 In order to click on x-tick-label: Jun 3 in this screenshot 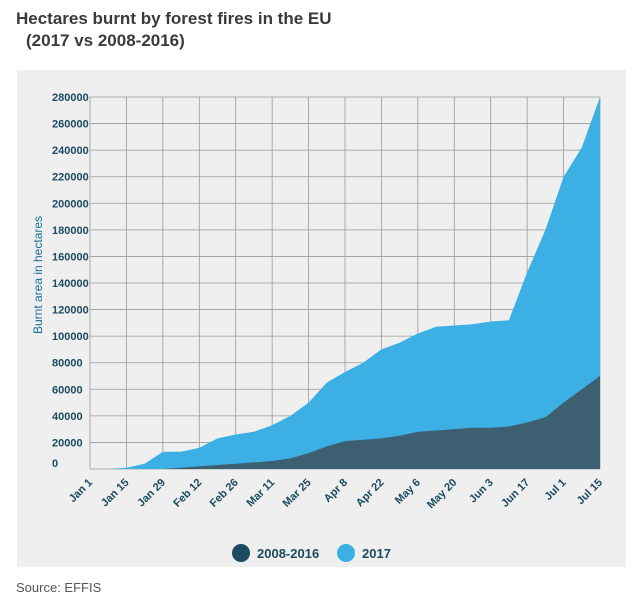, I will do `click(481, 491)`.